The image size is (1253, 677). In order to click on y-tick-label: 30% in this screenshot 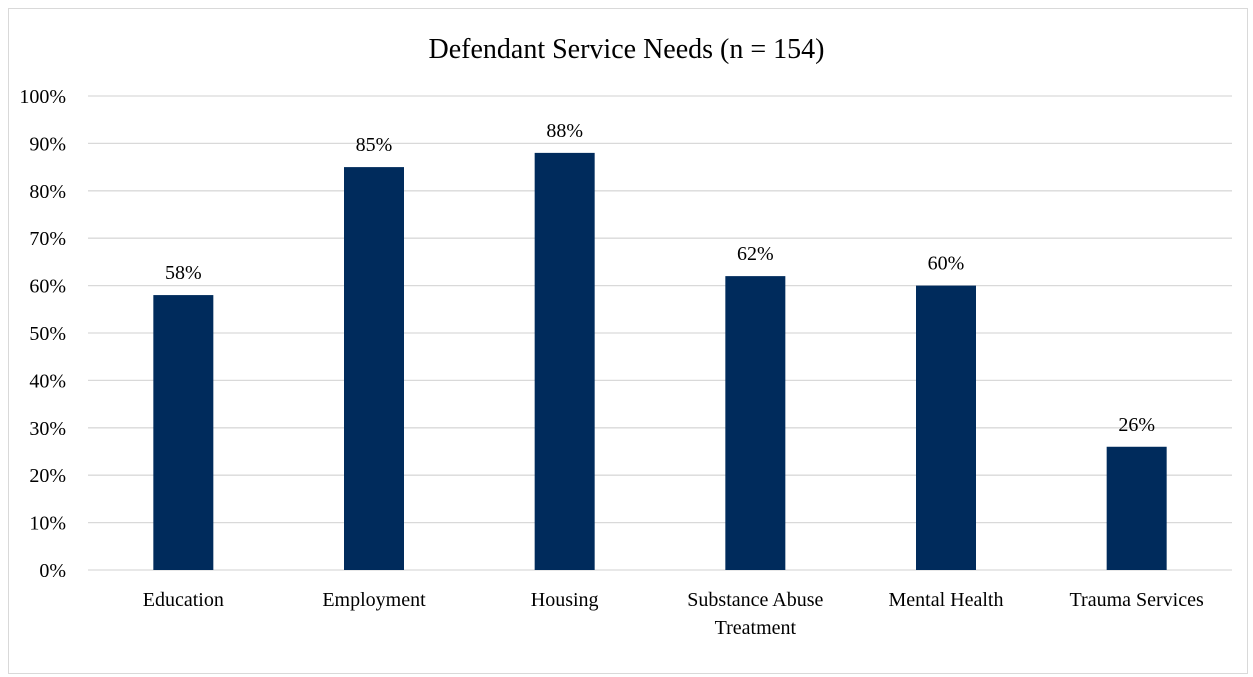, I will do `click(47, 429)`.